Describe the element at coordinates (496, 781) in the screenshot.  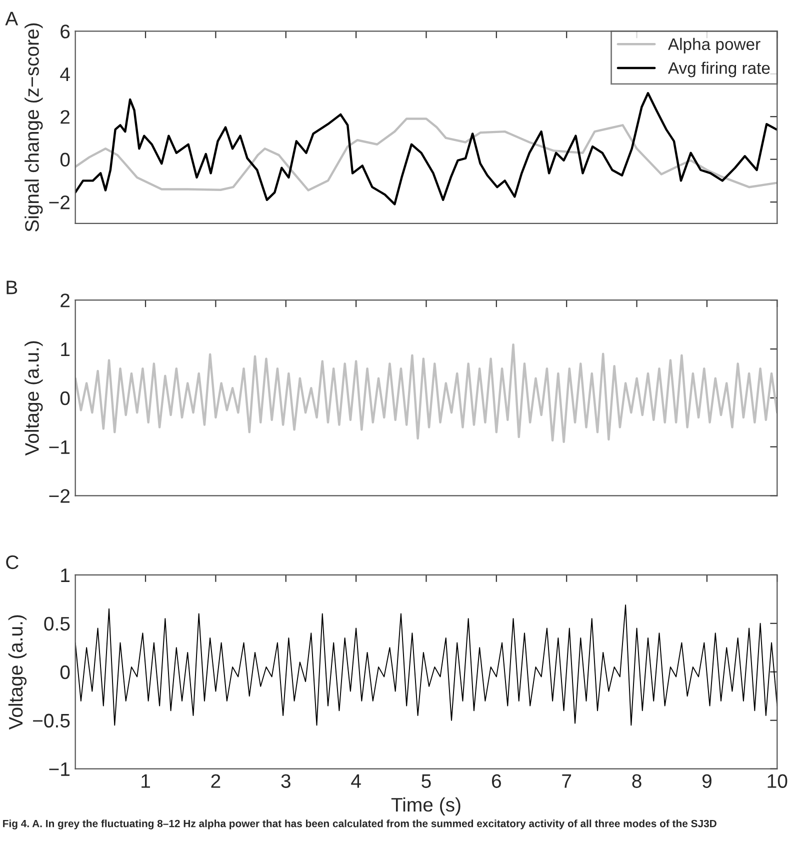
I see `x-tick-label: 6` at that location.